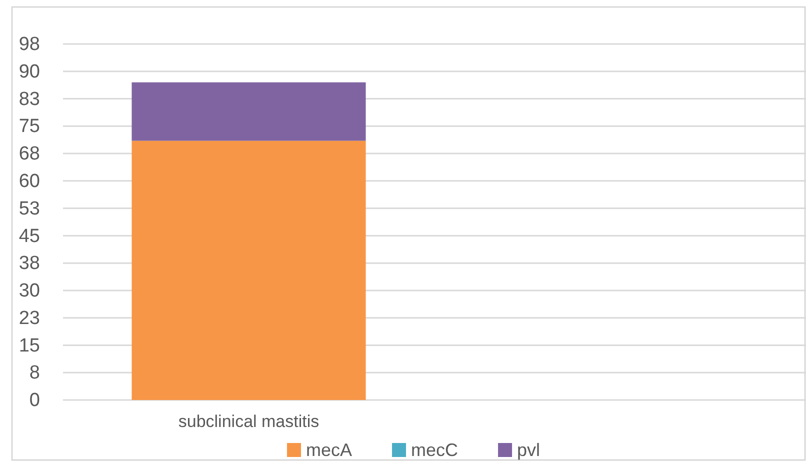 The height and width of the screenshot is (461, 806). What do you see at coordinates (29, 154) in the screenshot?
I see `y-tick-label: 68` at bounding box center [29, 154].